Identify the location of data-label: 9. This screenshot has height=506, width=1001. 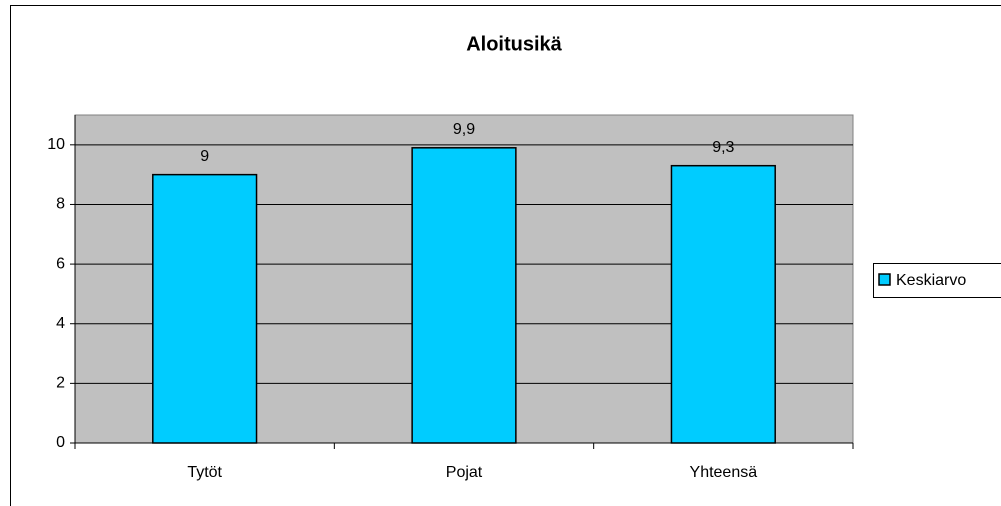
(204, 156).